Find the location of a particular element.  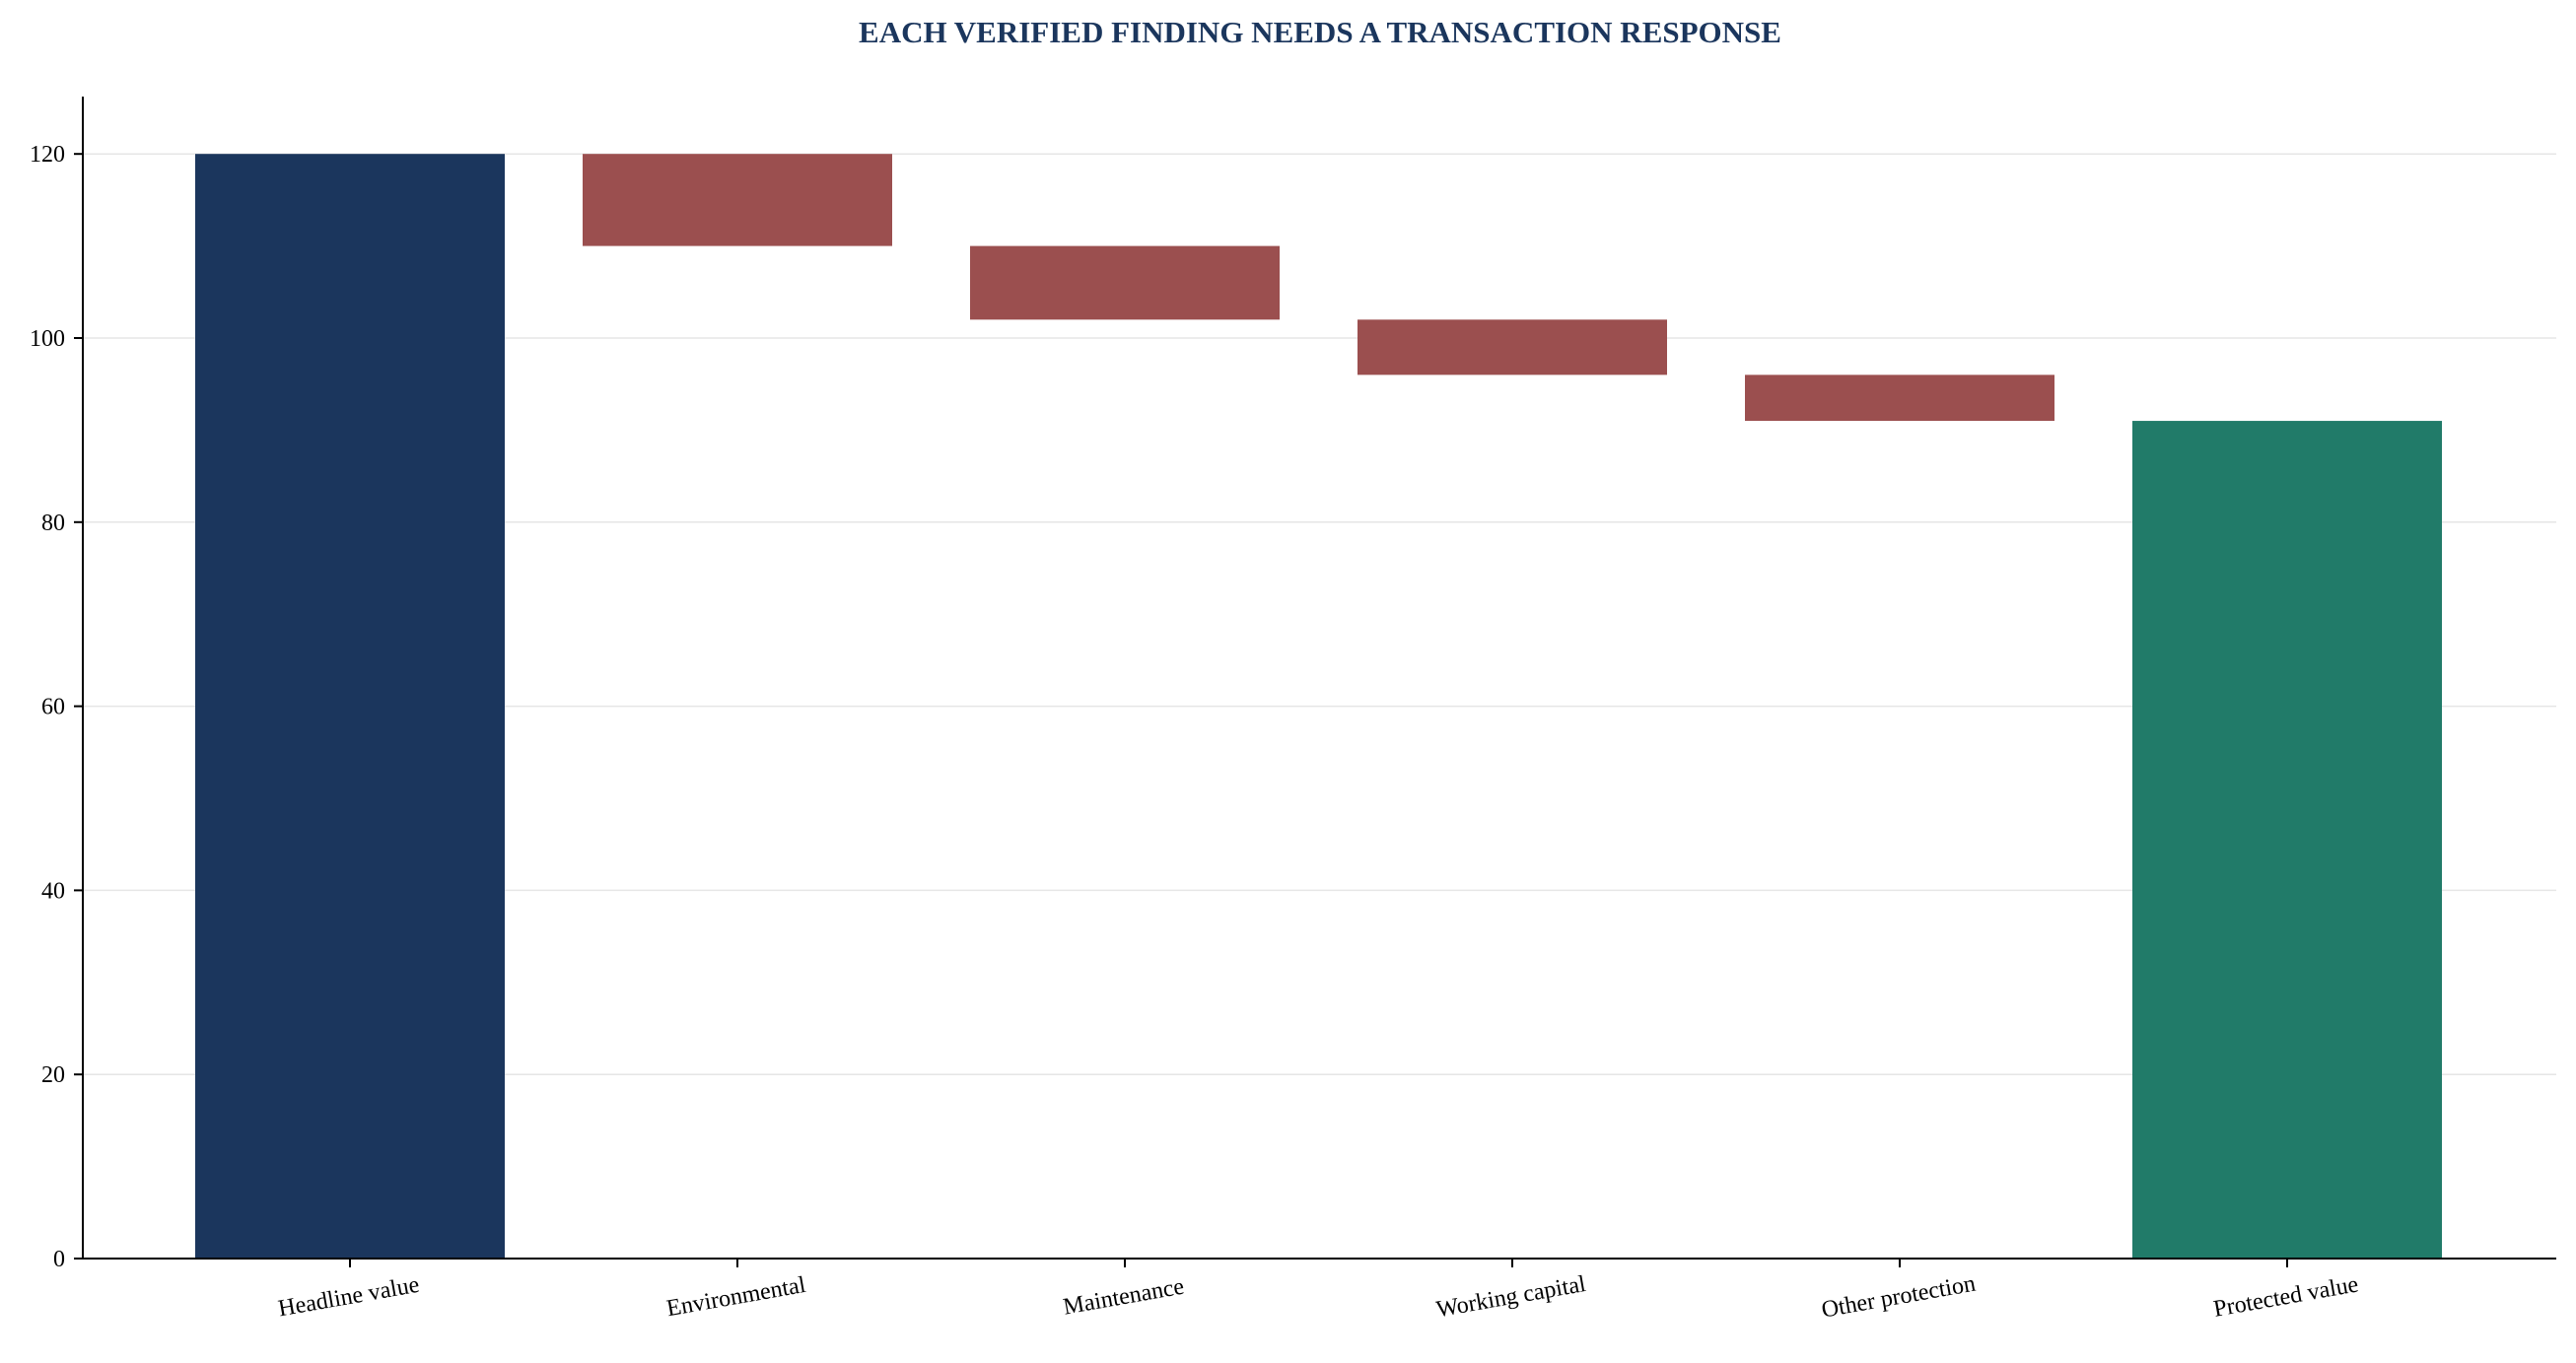

bar-environmental is located at coordinates (738, 200).